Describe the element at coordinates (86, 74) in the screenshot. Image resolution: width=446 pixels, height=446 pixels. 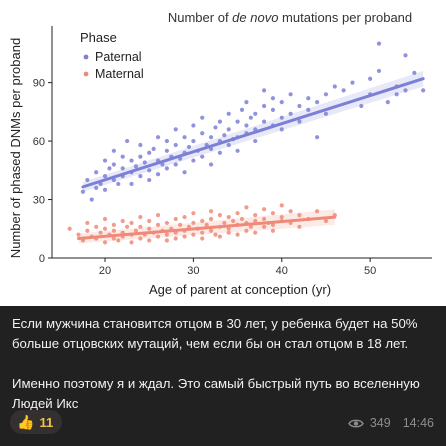
I see `legend-marker-maternal` at that location.